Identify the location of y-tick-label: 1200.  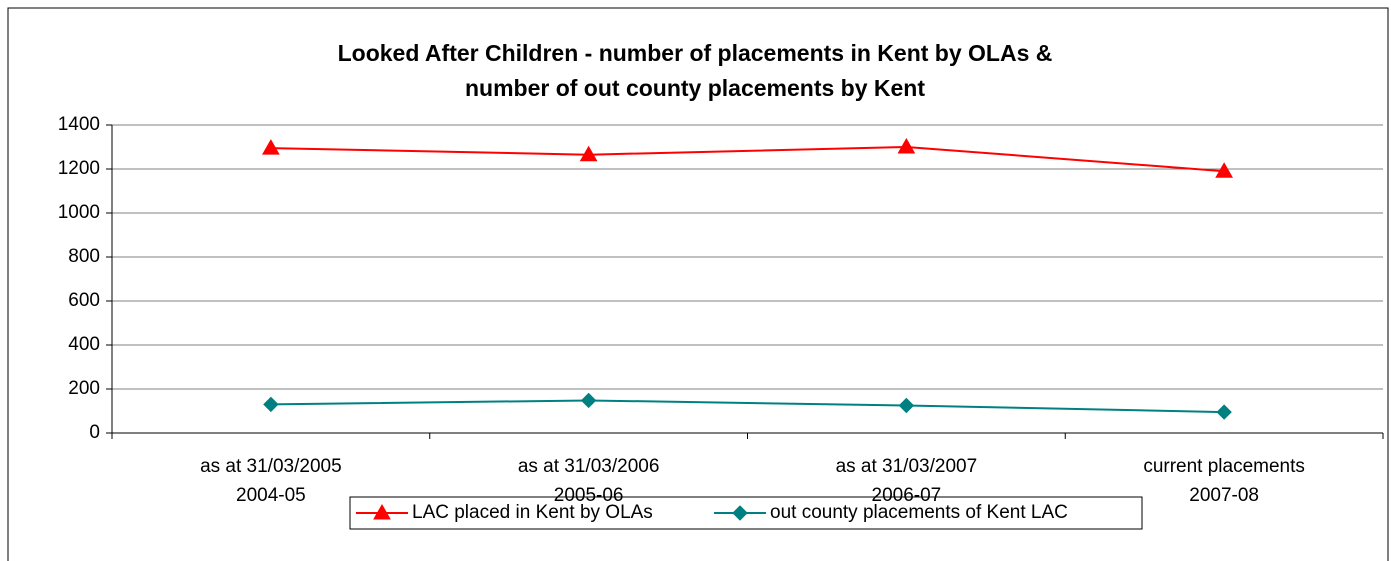
(79, 168).